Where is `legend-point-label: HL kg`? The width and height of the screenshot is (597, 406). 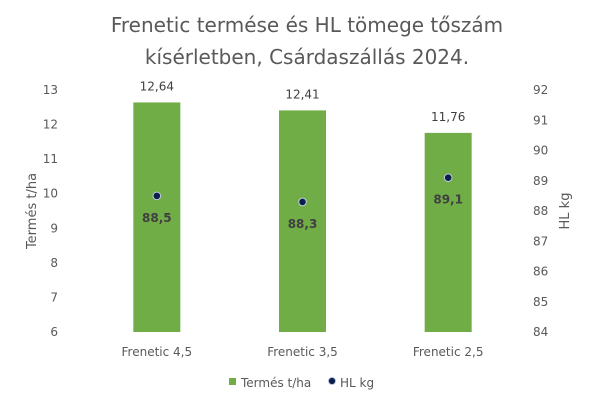 legend-point-label: HL kg is located at coordinates (357, 383).